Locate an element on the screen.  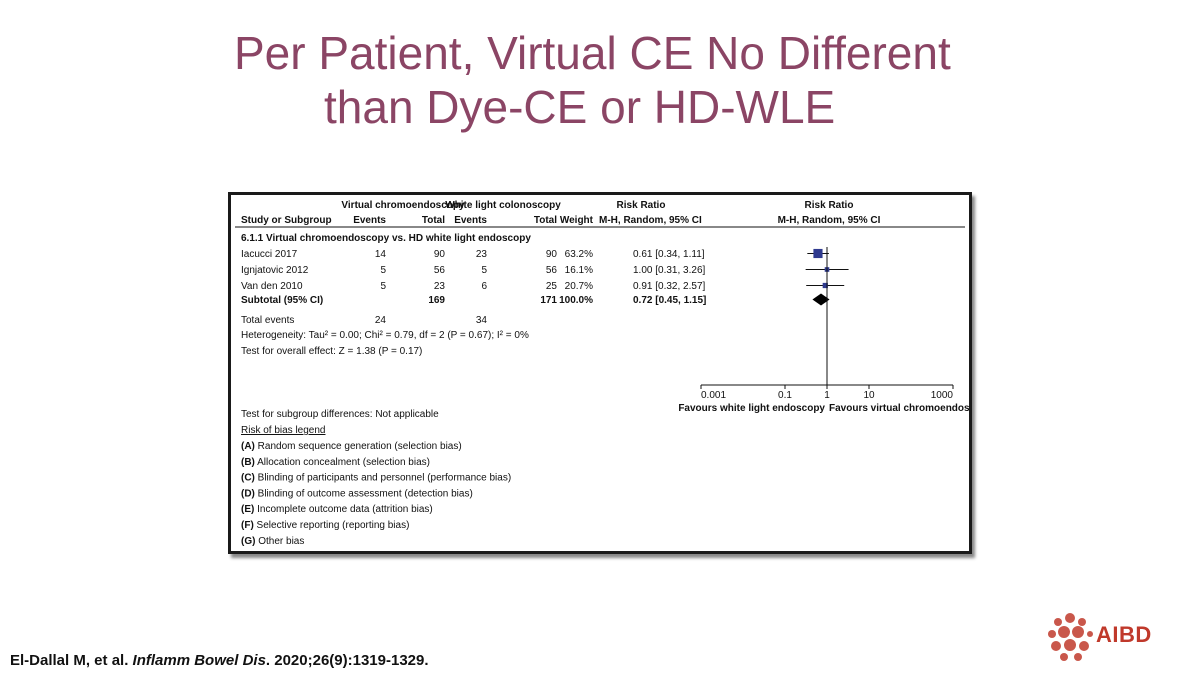
subtotal-wl-total: 171 is located at coordinates (548, 300).